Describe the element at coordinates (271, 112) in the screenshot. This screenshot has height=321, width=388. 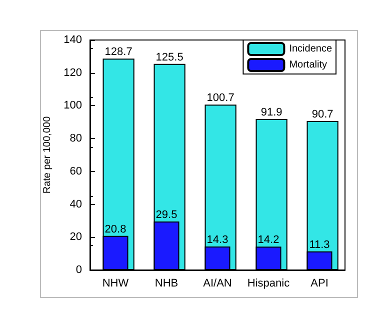
I see `data-label: 91.9` at that location.